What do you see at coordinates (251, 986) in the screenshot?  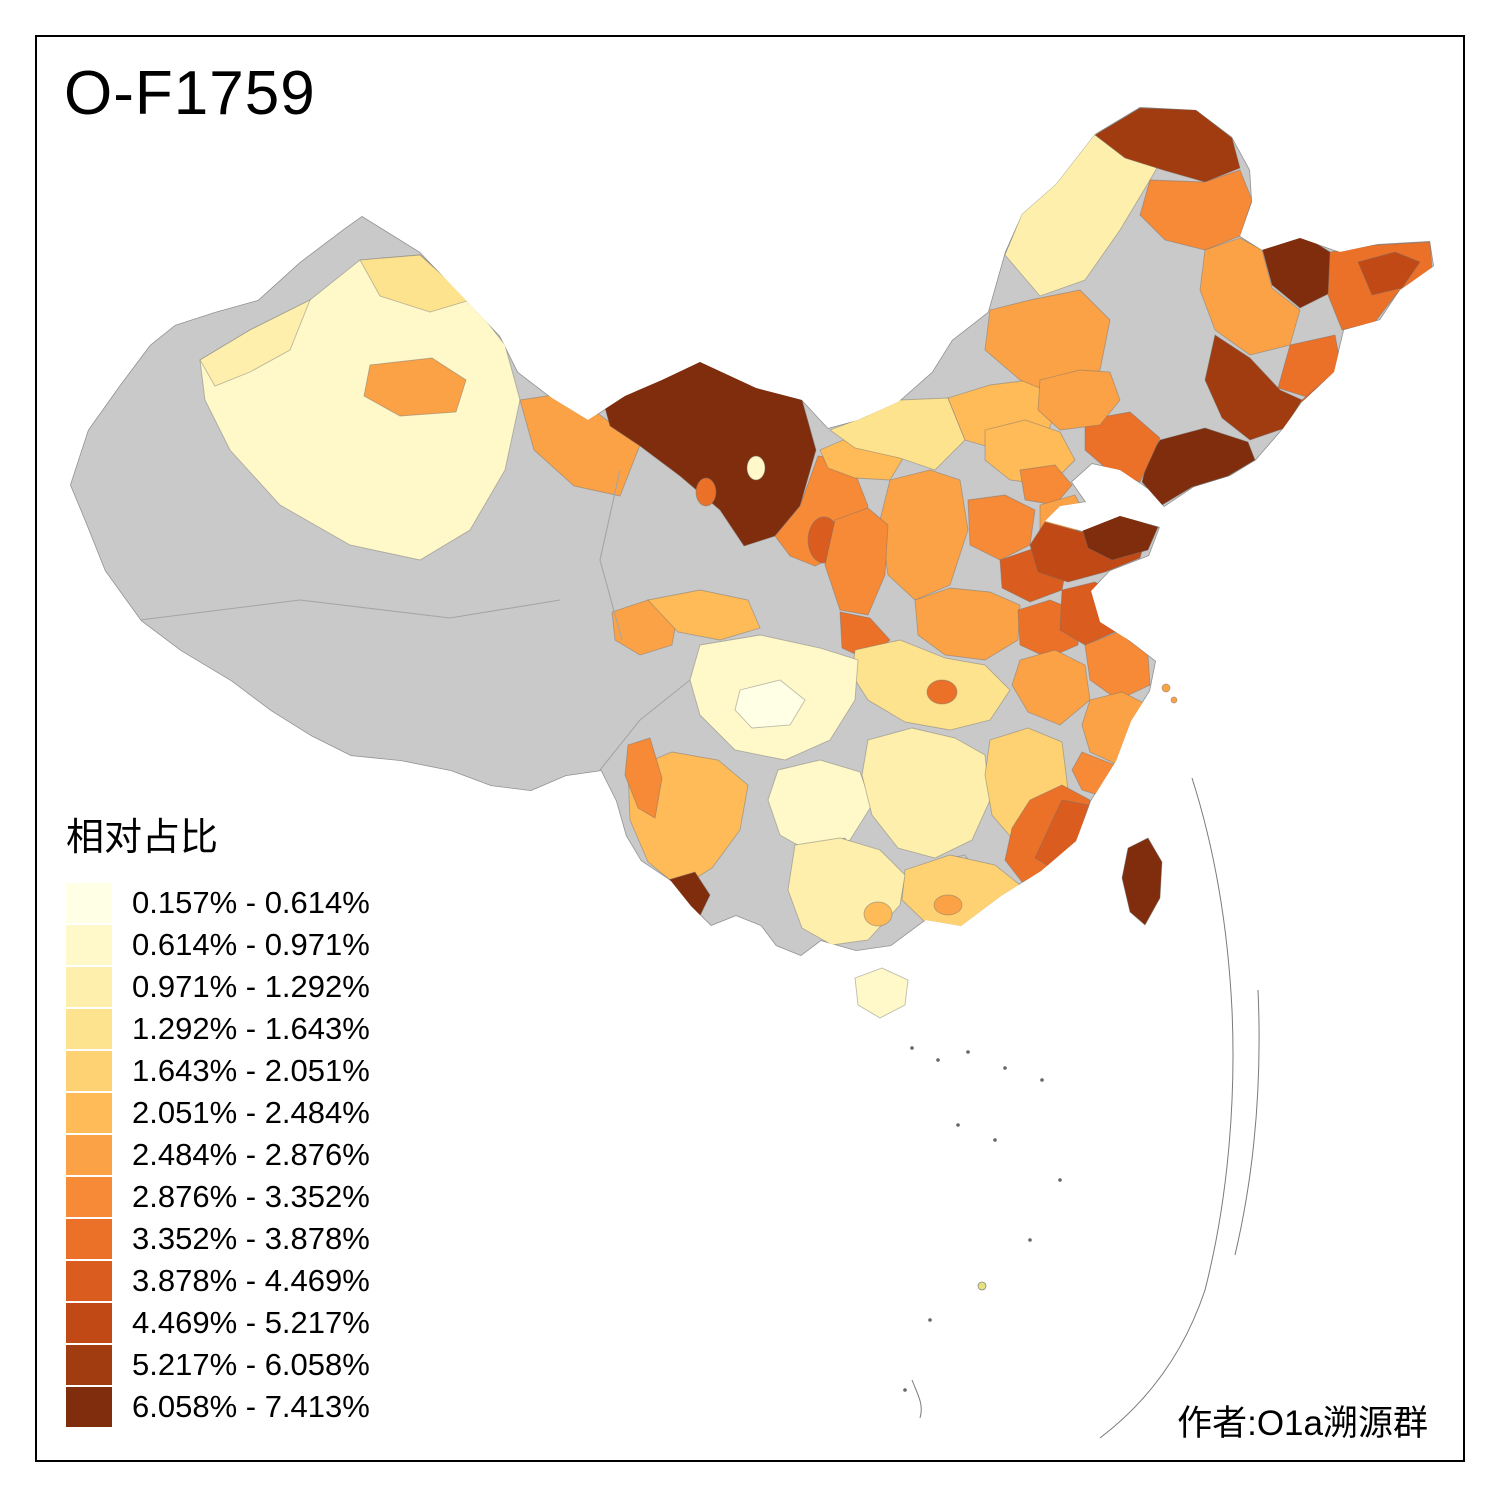 I see `legend-label: 0.971% - 1.292%` at bounding box center [251, 986].